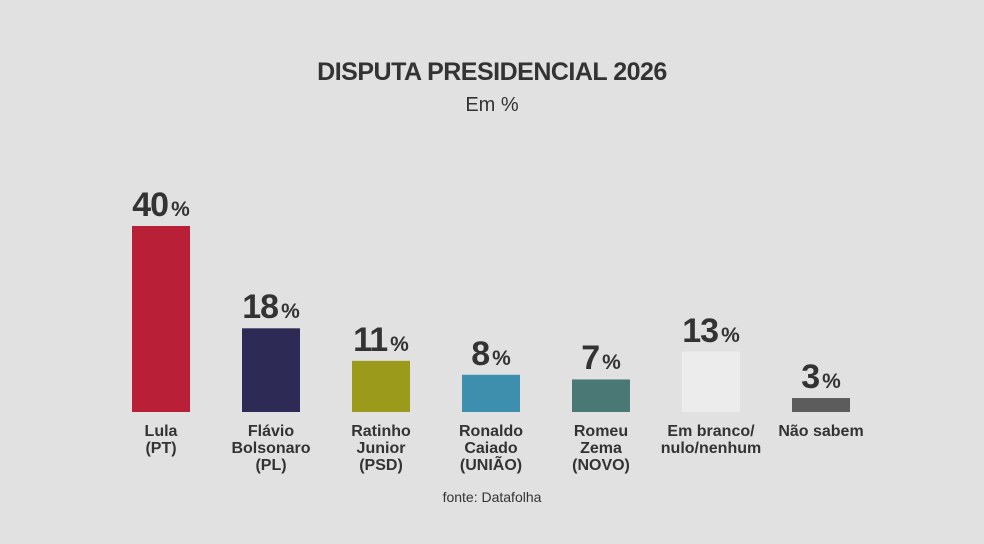  I want to click on value-label-0: 40%, so click(161, 205).